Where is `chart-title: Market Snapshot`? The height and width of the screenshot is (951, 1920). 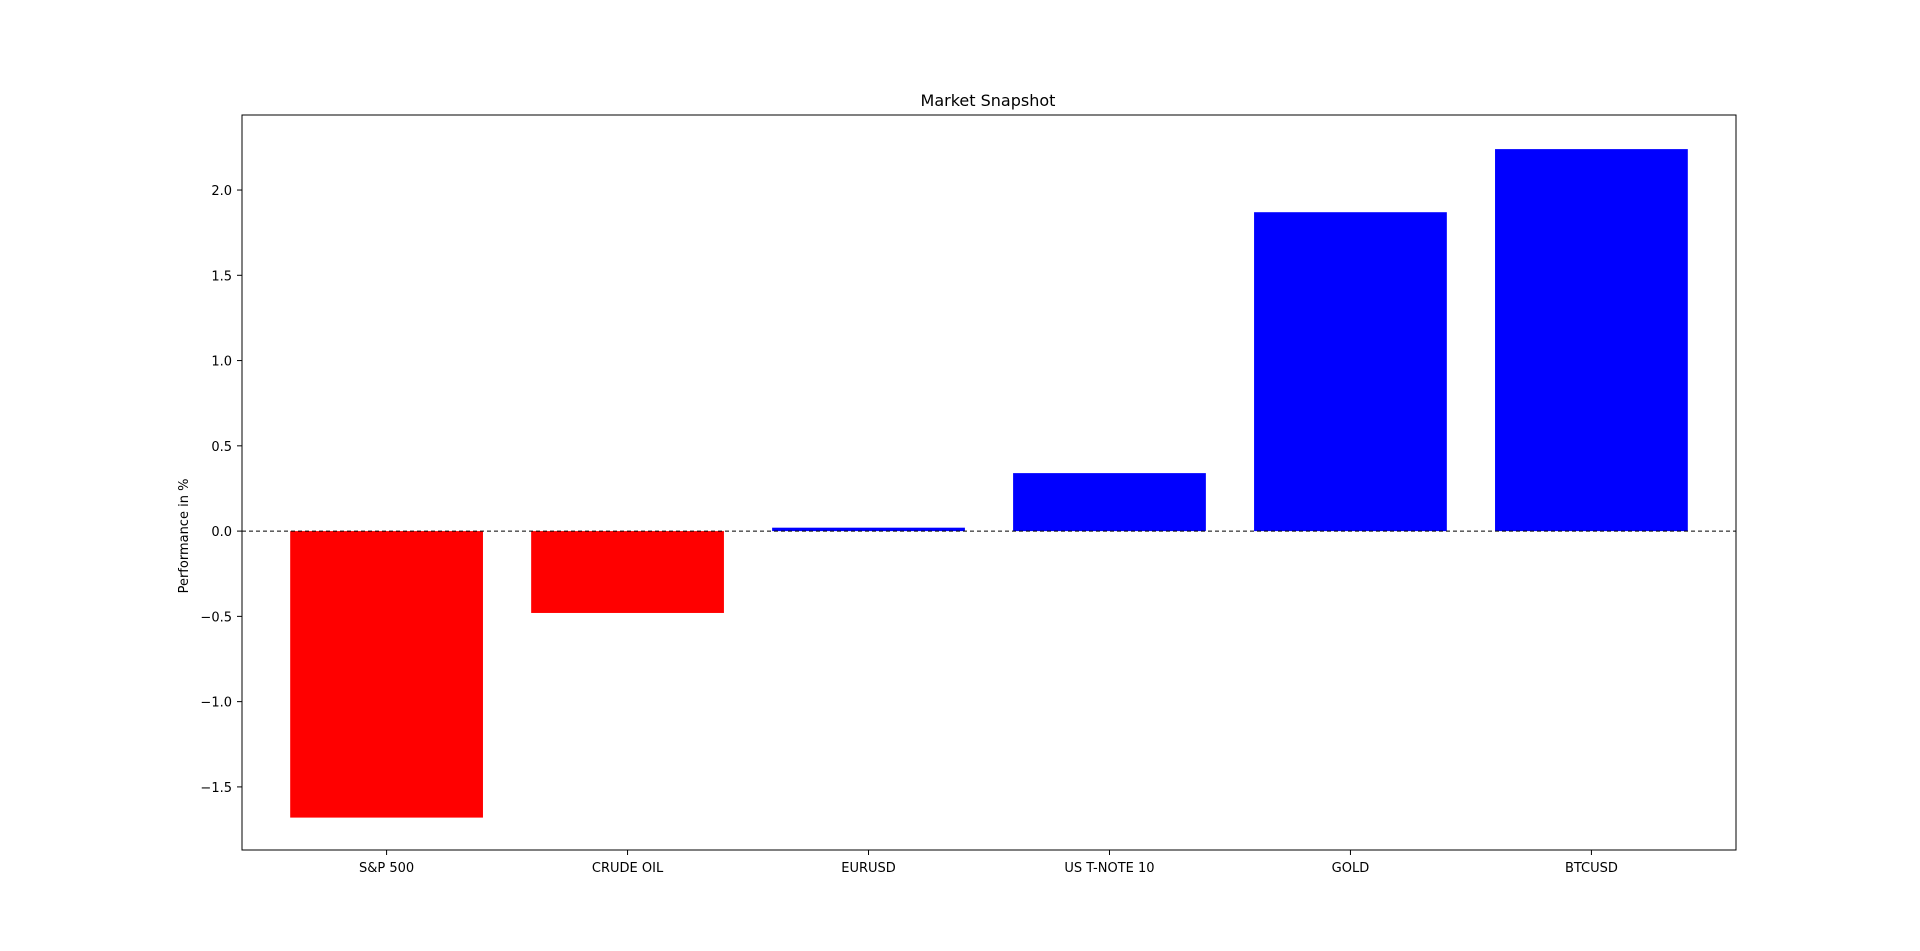 chart-title: Market Snapshot is located at coordinates (988, 100).